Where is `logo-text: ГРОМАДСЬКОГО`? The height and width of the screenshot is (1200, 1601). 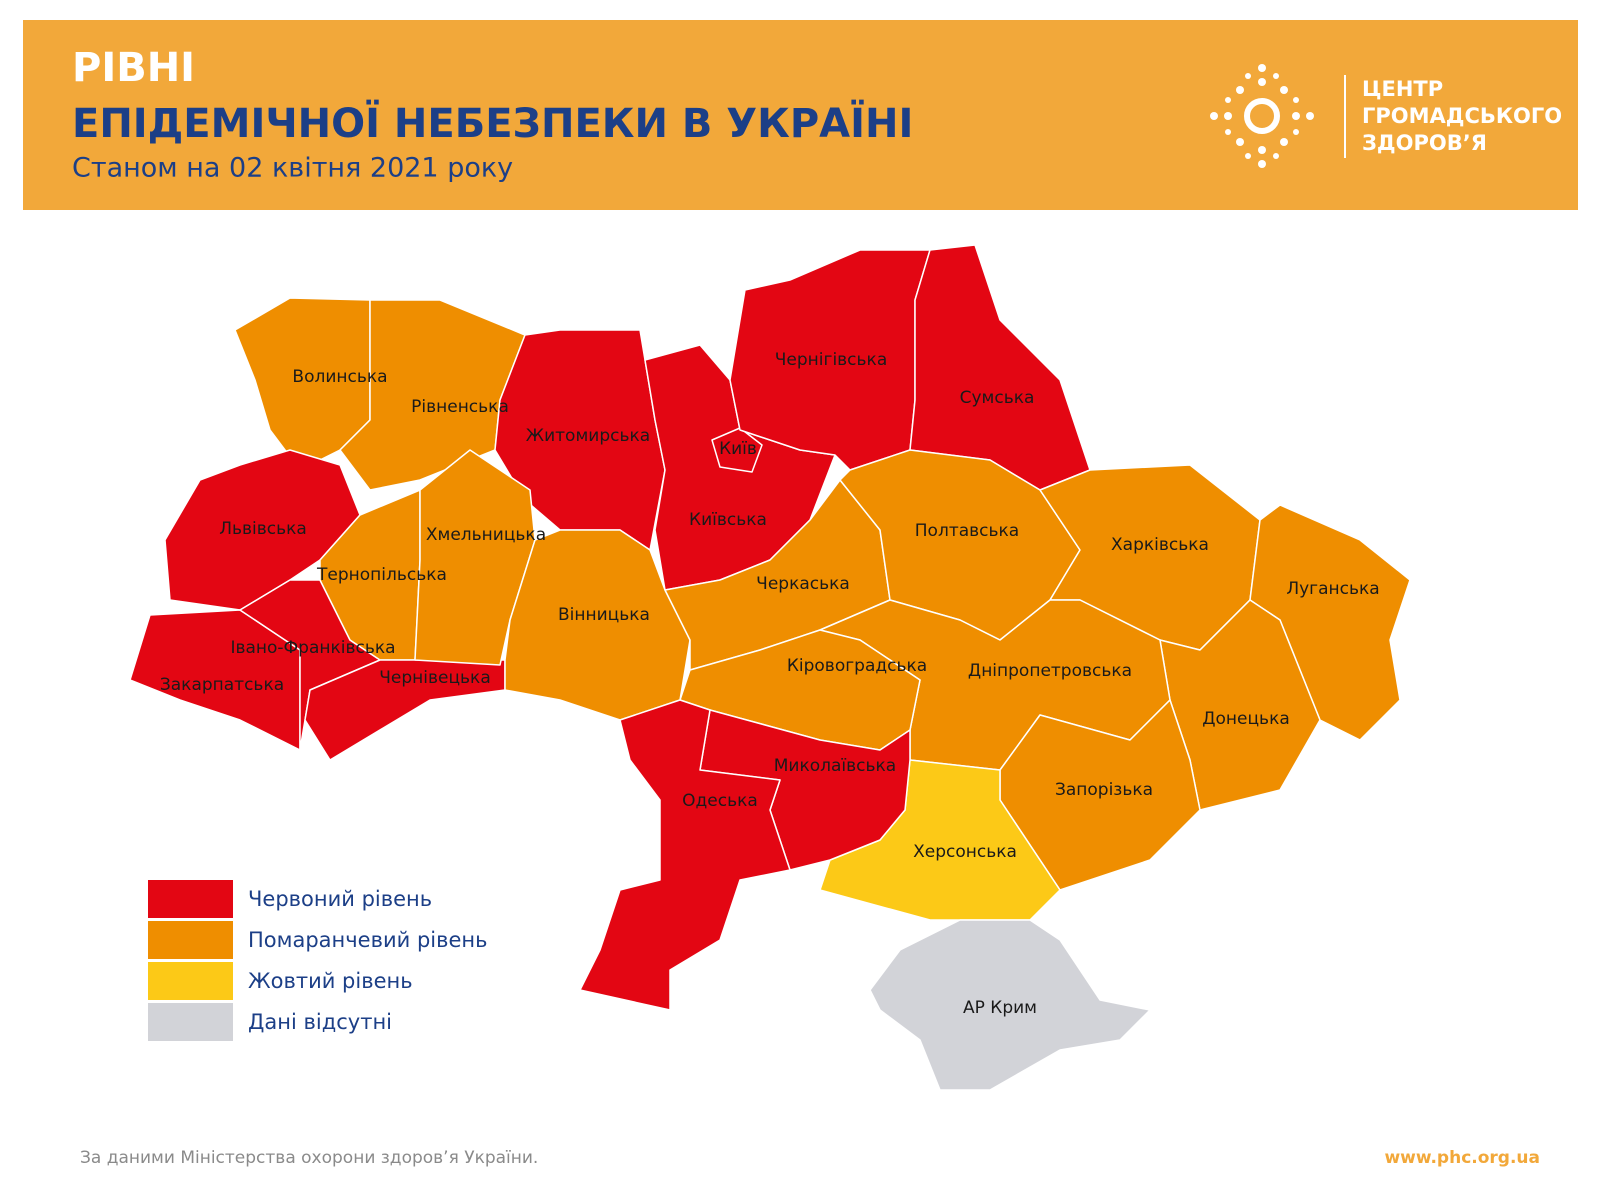
logo-text: ГРОМАДСЬКОГО is located at coordinates (1462, 116).